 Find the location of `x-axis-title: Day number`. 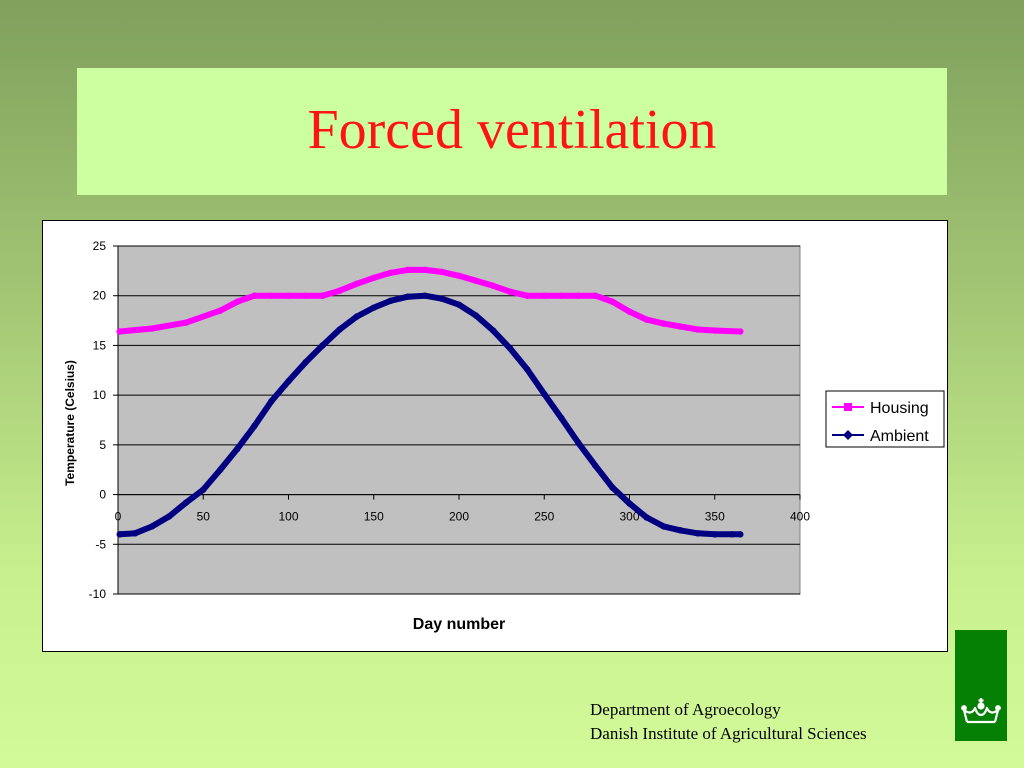

x-axis-title: Day number is located at coordinates (459, 624).